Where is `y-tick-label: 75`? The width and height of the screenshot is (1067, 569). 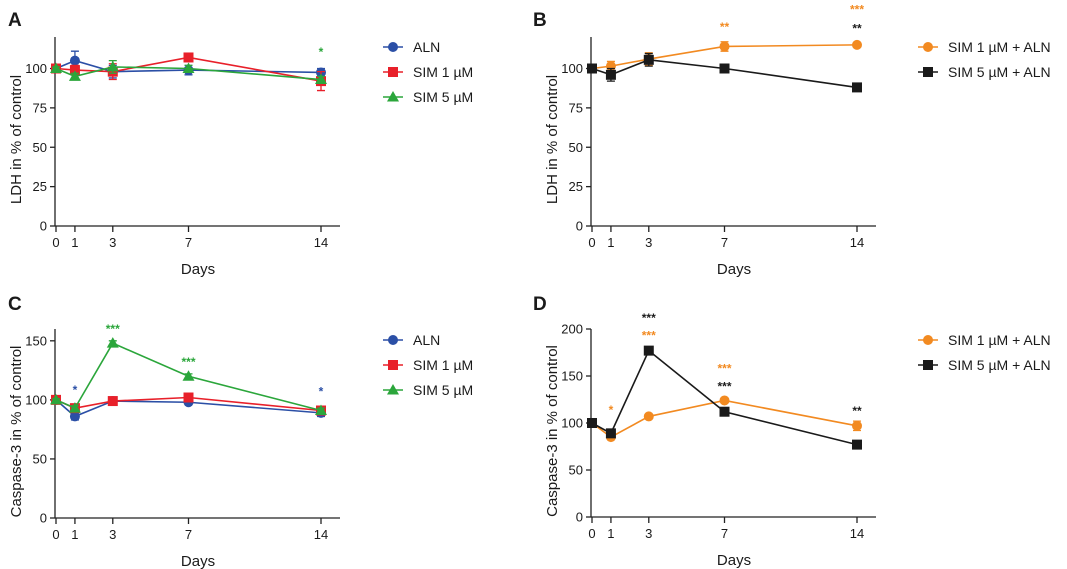 y-tick-label: 75 is located at coordinates (40, 107).